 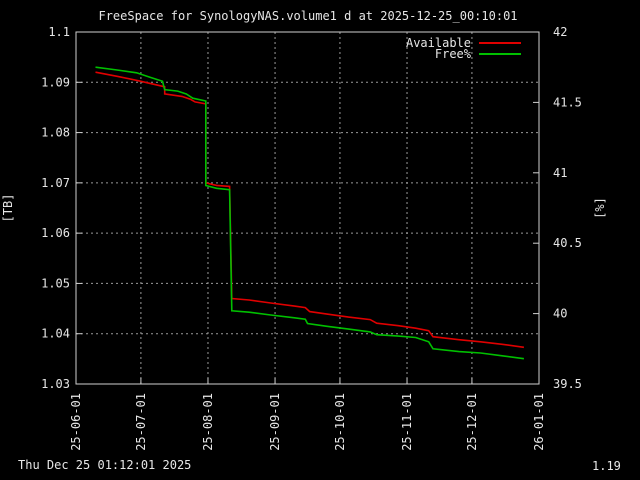 I want to click on y2-tick-label: 42, so click(x=560, y=32).